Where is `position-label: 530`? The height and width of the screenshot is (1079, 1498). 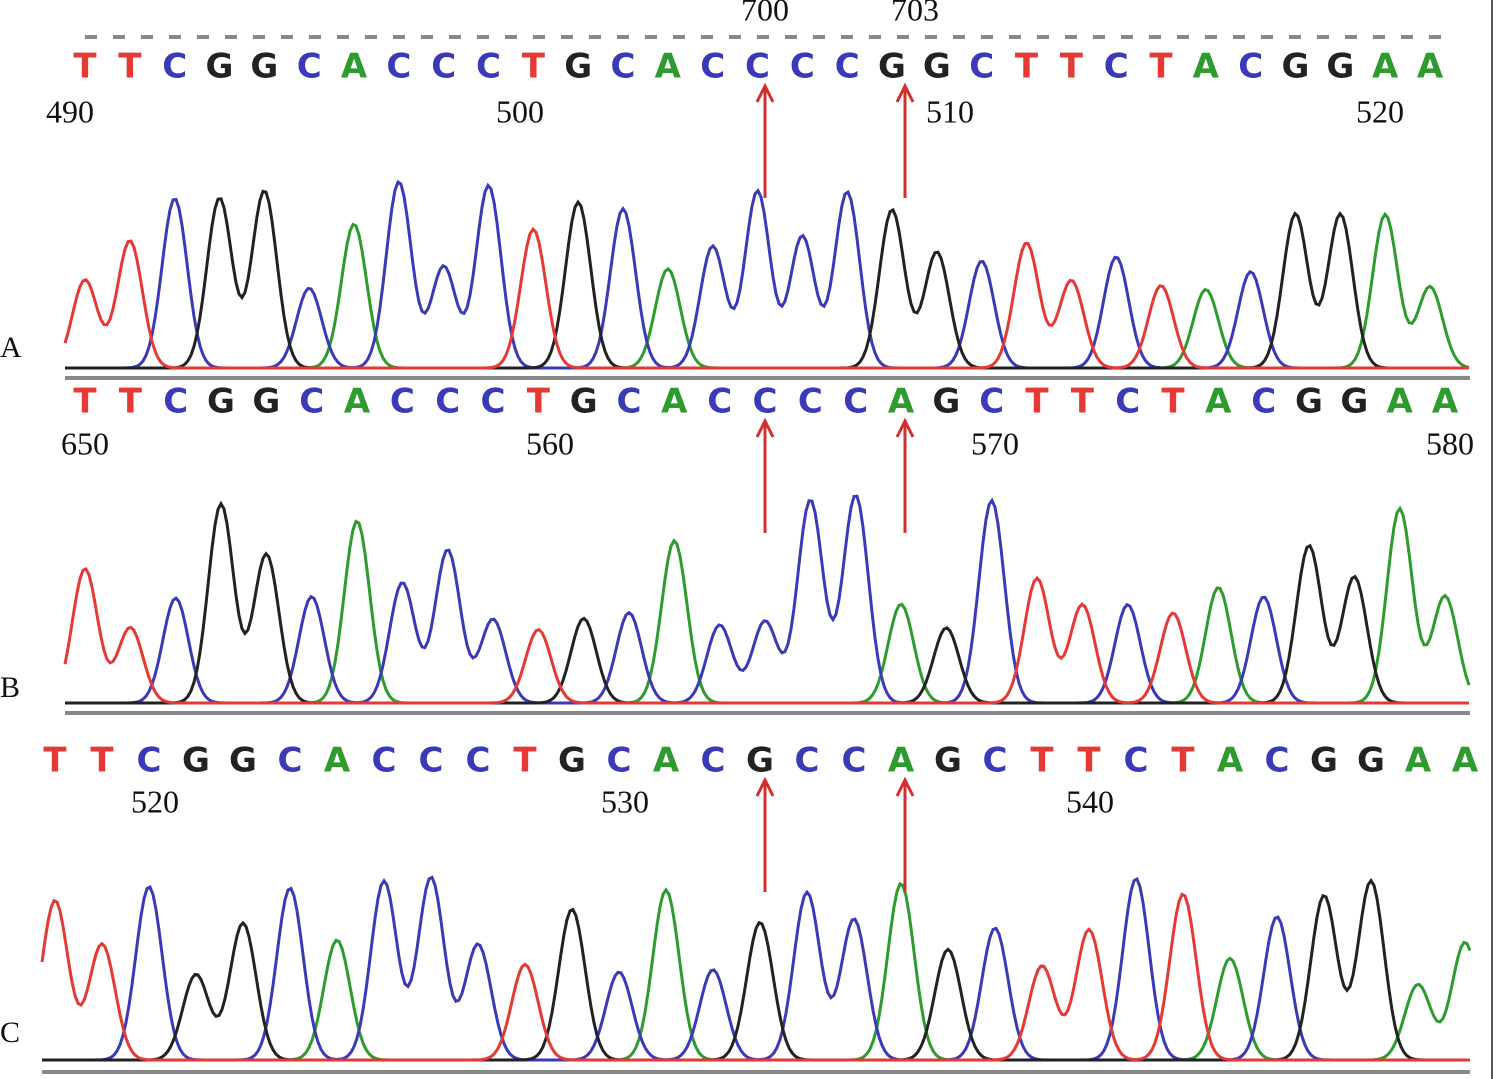 position-label: 530 is located at coordinates (625, 801).